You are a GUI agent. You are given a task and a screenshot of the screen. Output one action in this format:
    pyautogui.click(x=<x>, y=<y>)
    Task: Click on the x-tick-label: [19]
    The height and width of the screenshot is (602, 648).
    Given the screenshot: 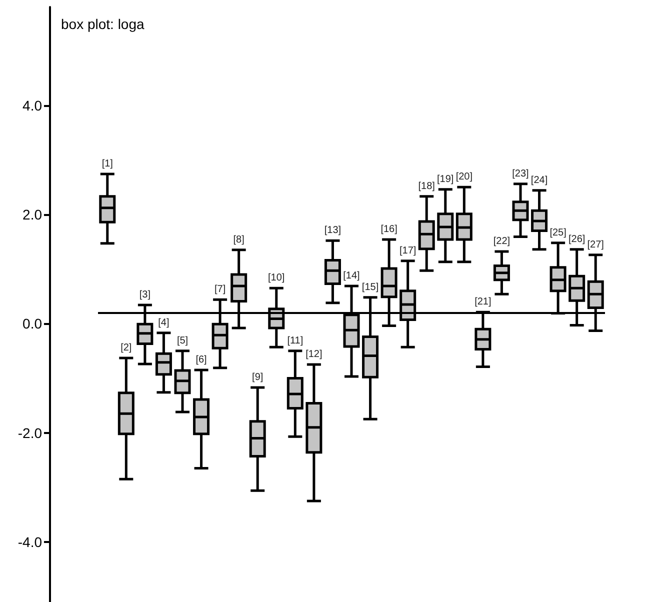 What is the action you would take?
    pyautogui.click(x=445, y=179)
    